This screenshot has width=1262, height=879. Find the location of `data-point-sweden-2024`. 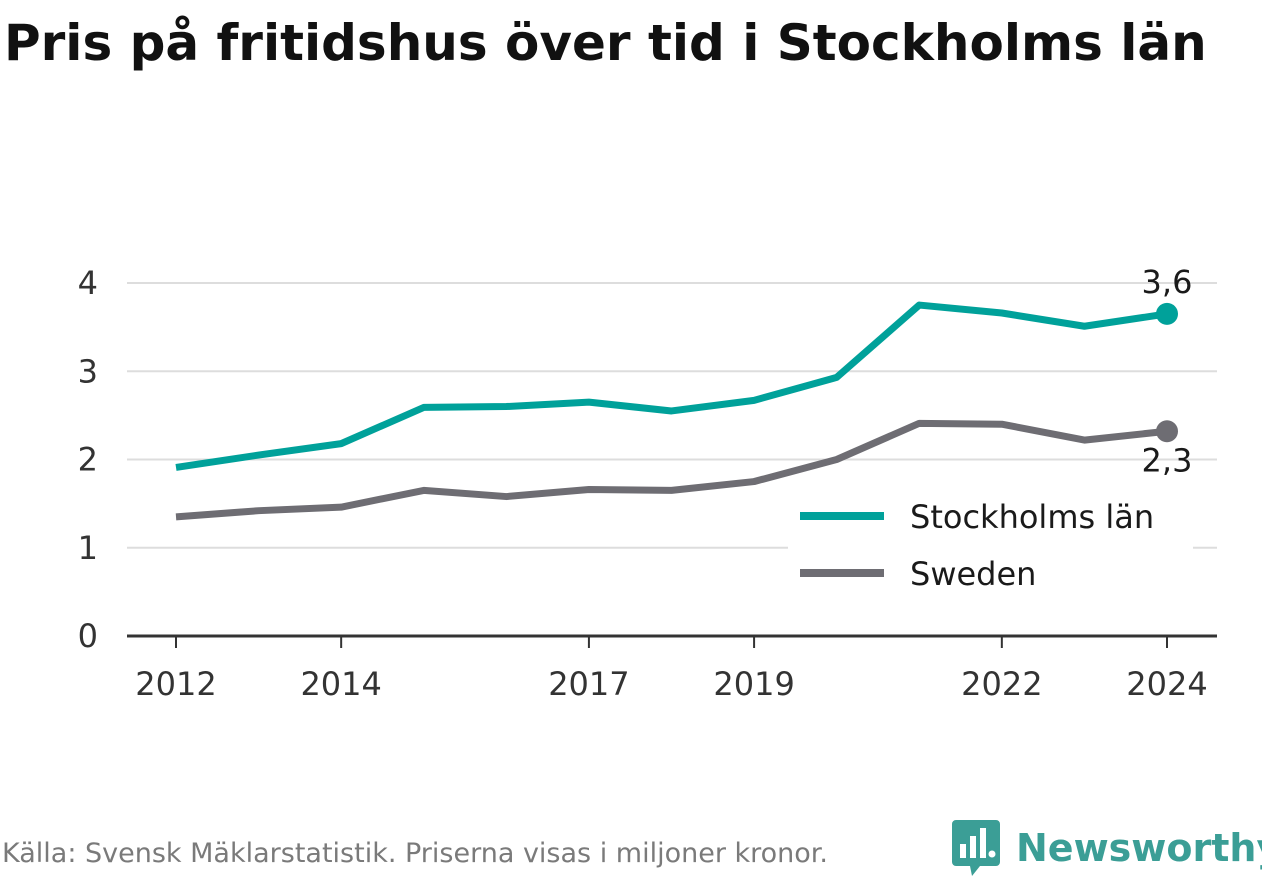

data-point-sweden-2024 is located at coordinates (1167, 431).